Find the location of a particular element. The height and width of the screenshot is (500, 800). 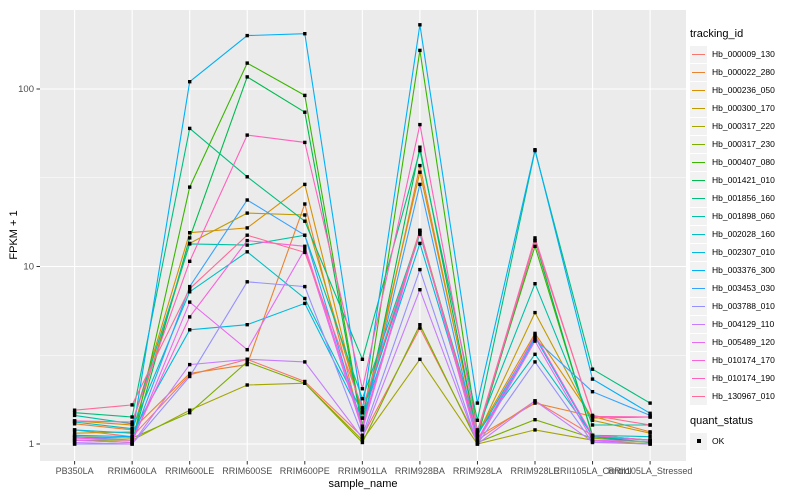

legend-item-label: Hb_002028_160 is located at coordinates (743, 234).